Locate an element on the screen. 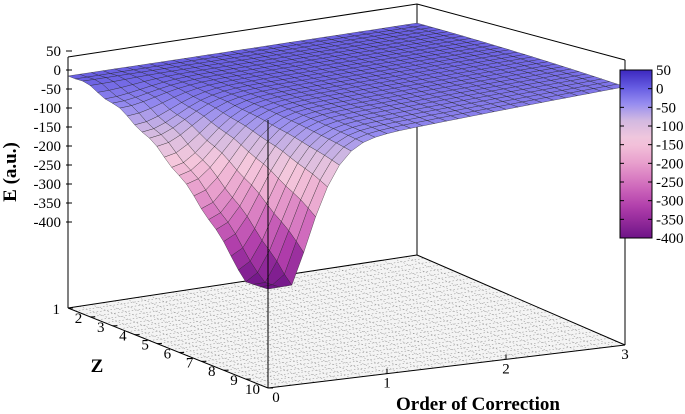 The height and width of the screenshot is (414, 685). z-axis-ticks: 50 0 -50 -100 -150 -200 -250 -300 -350 -400 is located at coordinates (53, 137).